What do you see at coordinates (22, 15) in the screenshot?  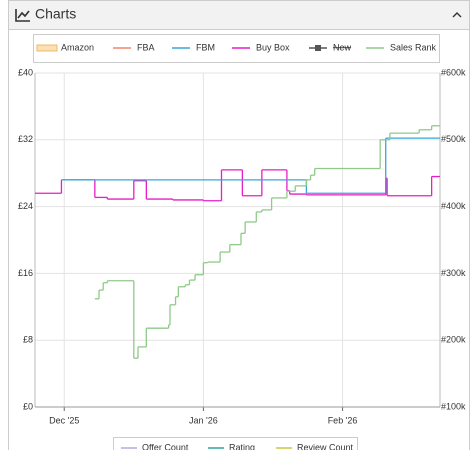 I see `chart-icon` at bounding box center [22, 15].